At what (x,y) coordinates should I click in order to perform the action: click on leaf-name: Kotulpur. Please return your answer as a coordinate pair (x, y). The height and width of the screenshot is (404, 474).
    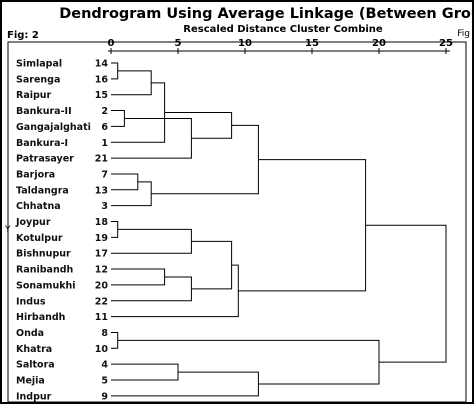
    Looking at the image, I should click on (39, 238).